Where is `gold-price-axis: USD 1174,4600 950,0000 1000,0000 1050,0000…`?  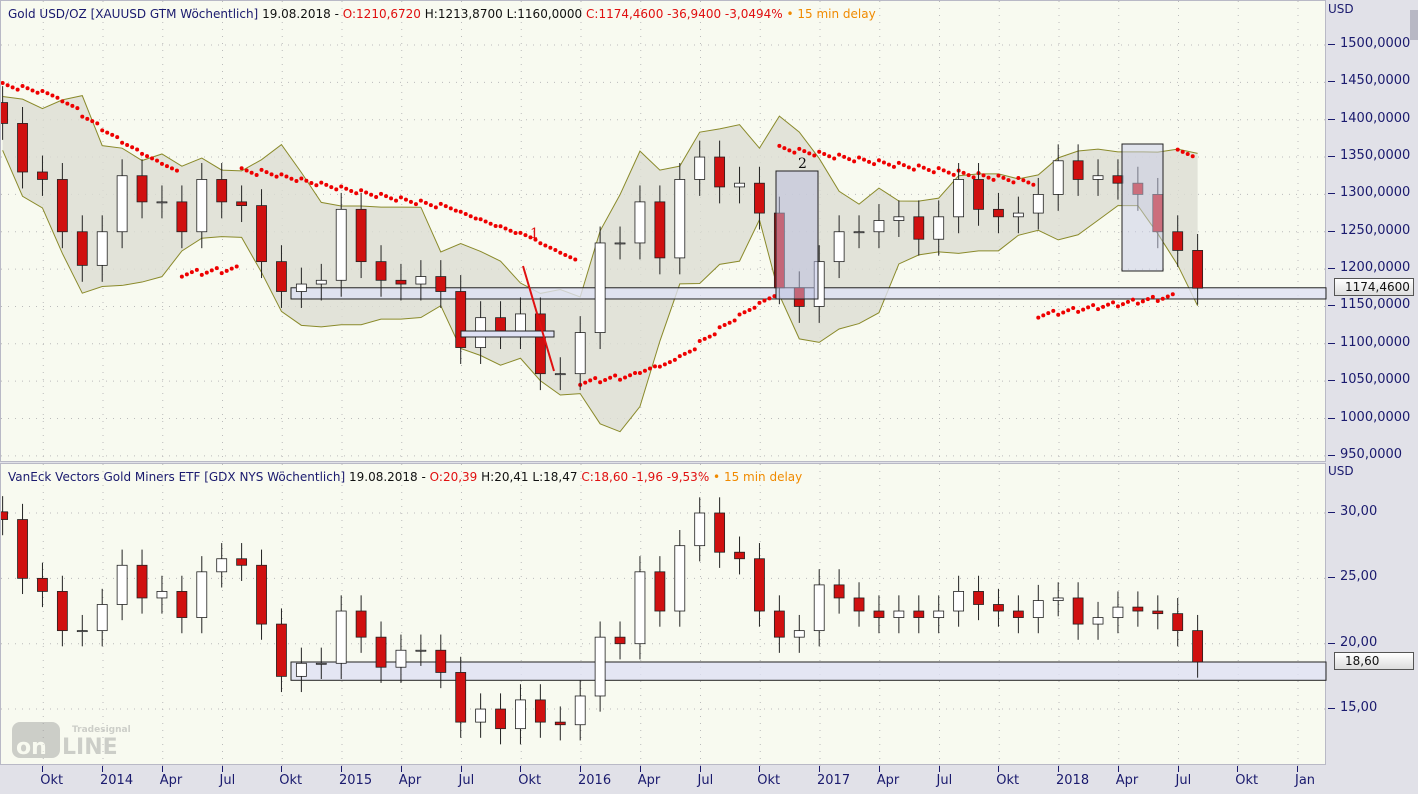 gold-price-axis: USD 1174,4600 950,0000 1000,0000 1050,0000… is located at coordinates (1372, 231).